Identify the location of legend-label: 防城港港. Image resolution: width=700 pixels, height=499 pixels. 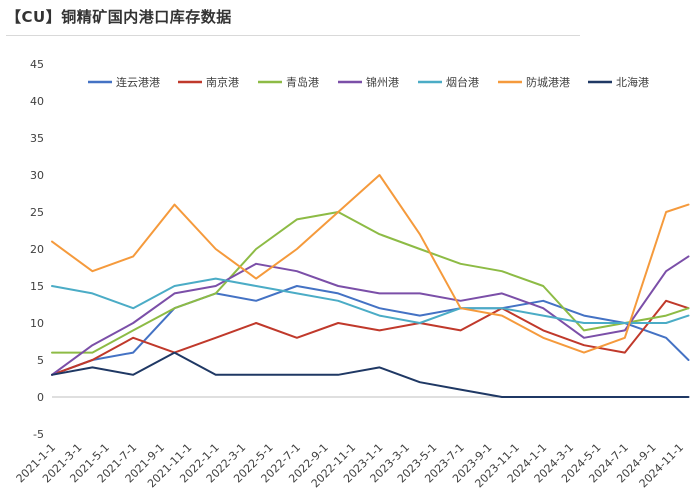
(548, 82).